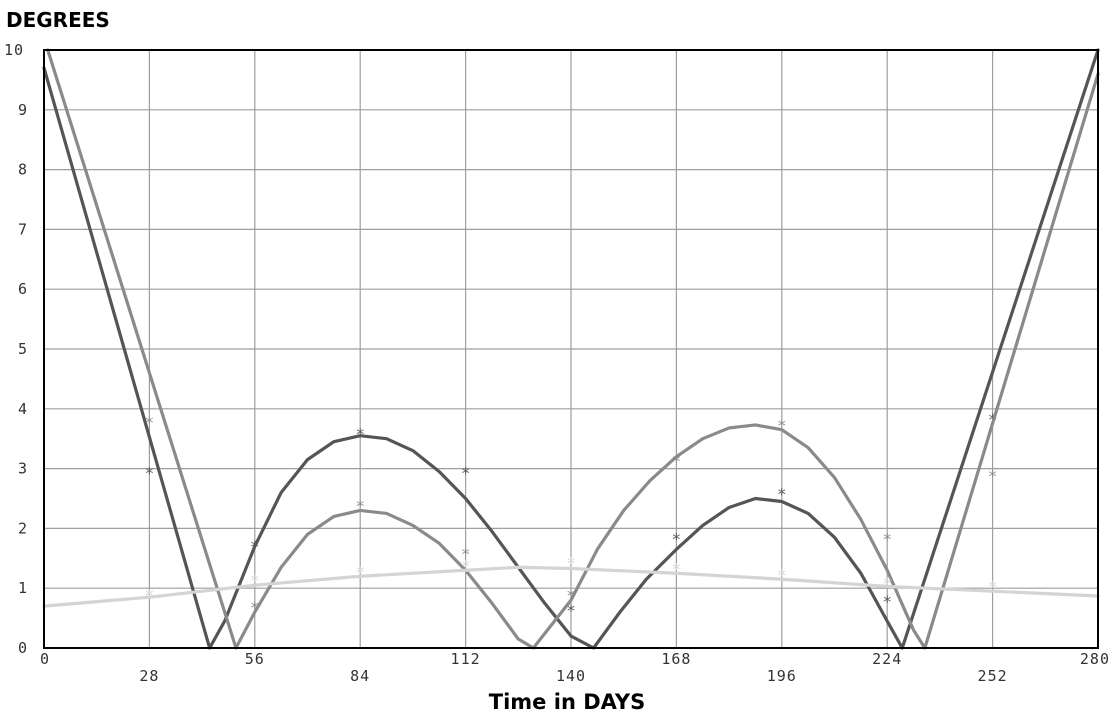 This screenshot has width=1113, height=714. What do you see at coordinates (58, 20) in the screenshot?
I see `chart-title: DEGREES` at bounding box center [58, 20].